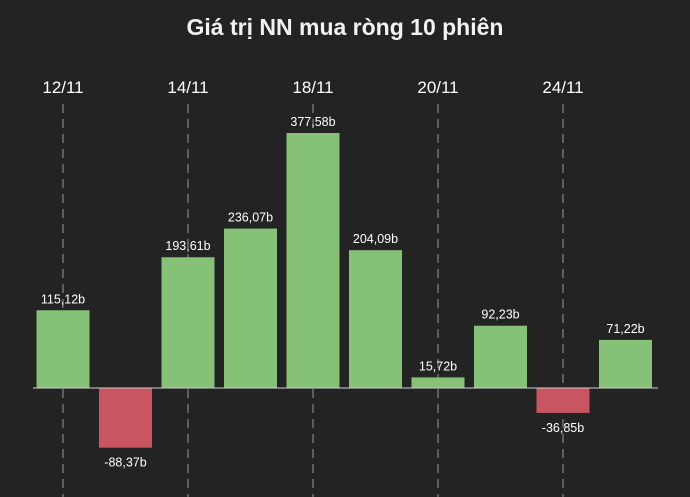 The width and height of the screenshot is (690, 497). What do you see at coordinates (312, 122) in the screenshot?
I see `data-label: 377,58b` at bounding box center [312, 122].